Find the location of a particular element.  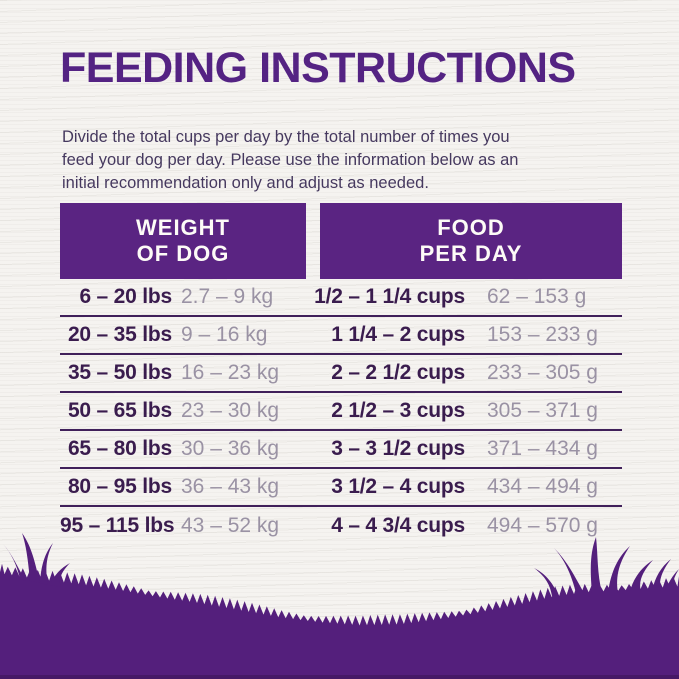

column-header-food-per-day: FOOD PER DAY is located at coordinates (471, 241).